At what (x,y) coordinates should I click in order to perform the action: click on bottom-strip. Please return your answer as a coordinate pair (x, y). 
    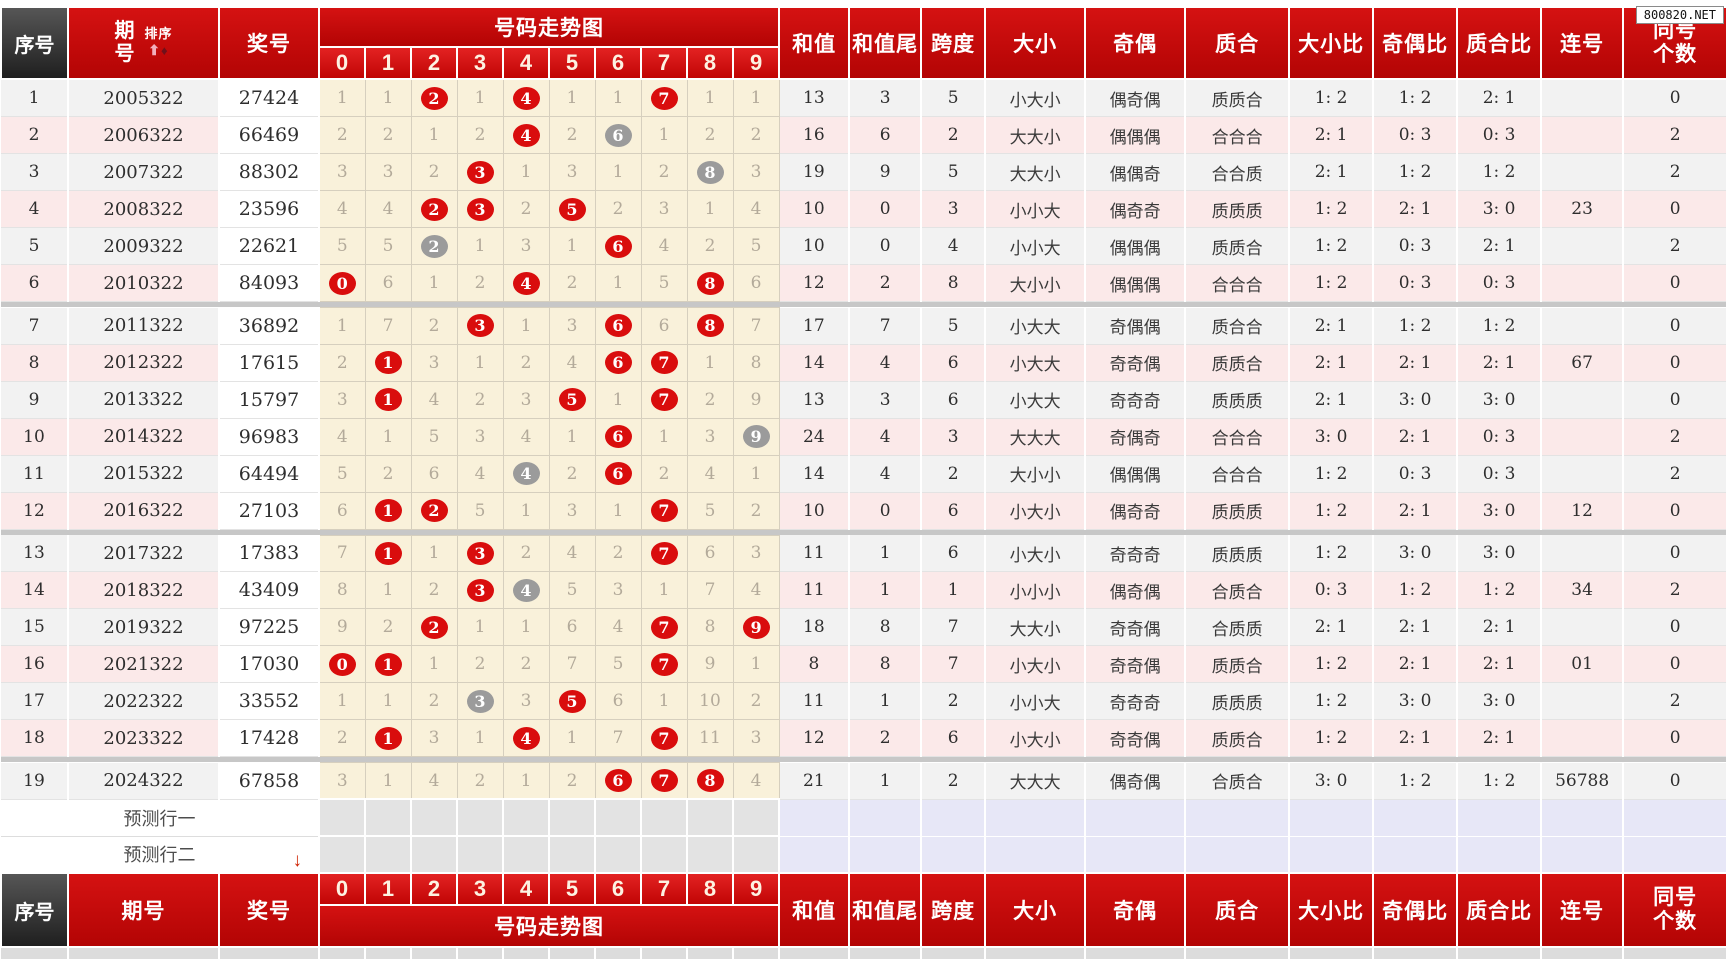
    Looking at the image, I should click on (863, 952).